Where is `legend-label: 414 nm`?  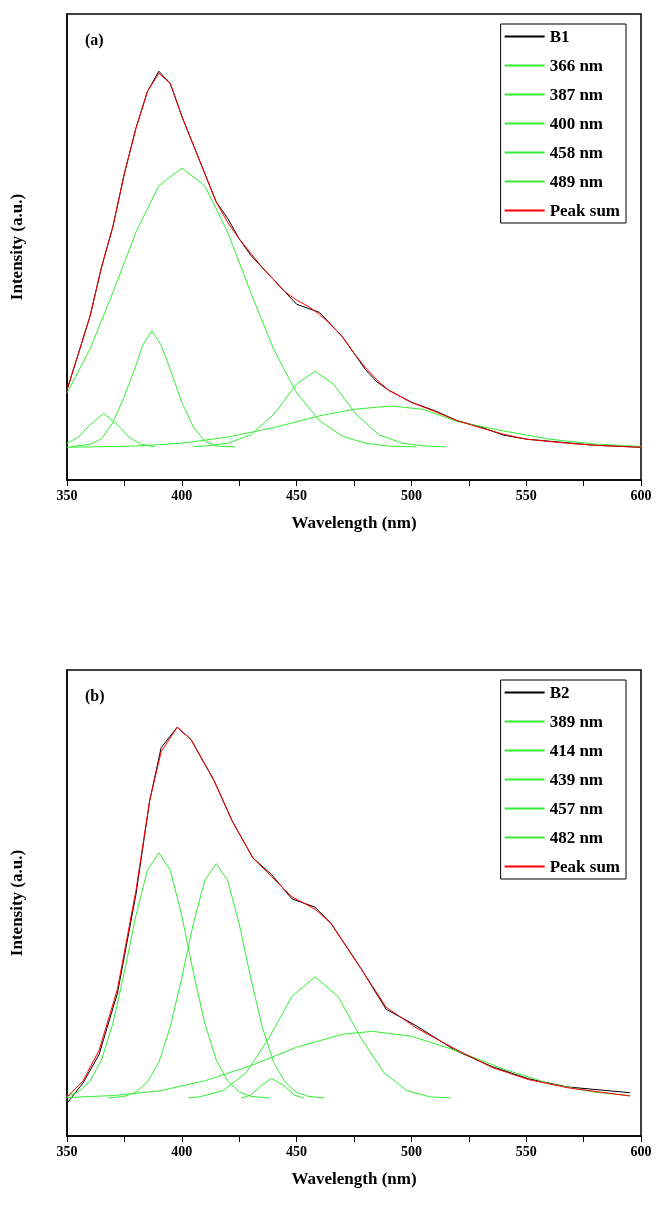 legend-label: 414 nm is located at coordinates (576, 750).